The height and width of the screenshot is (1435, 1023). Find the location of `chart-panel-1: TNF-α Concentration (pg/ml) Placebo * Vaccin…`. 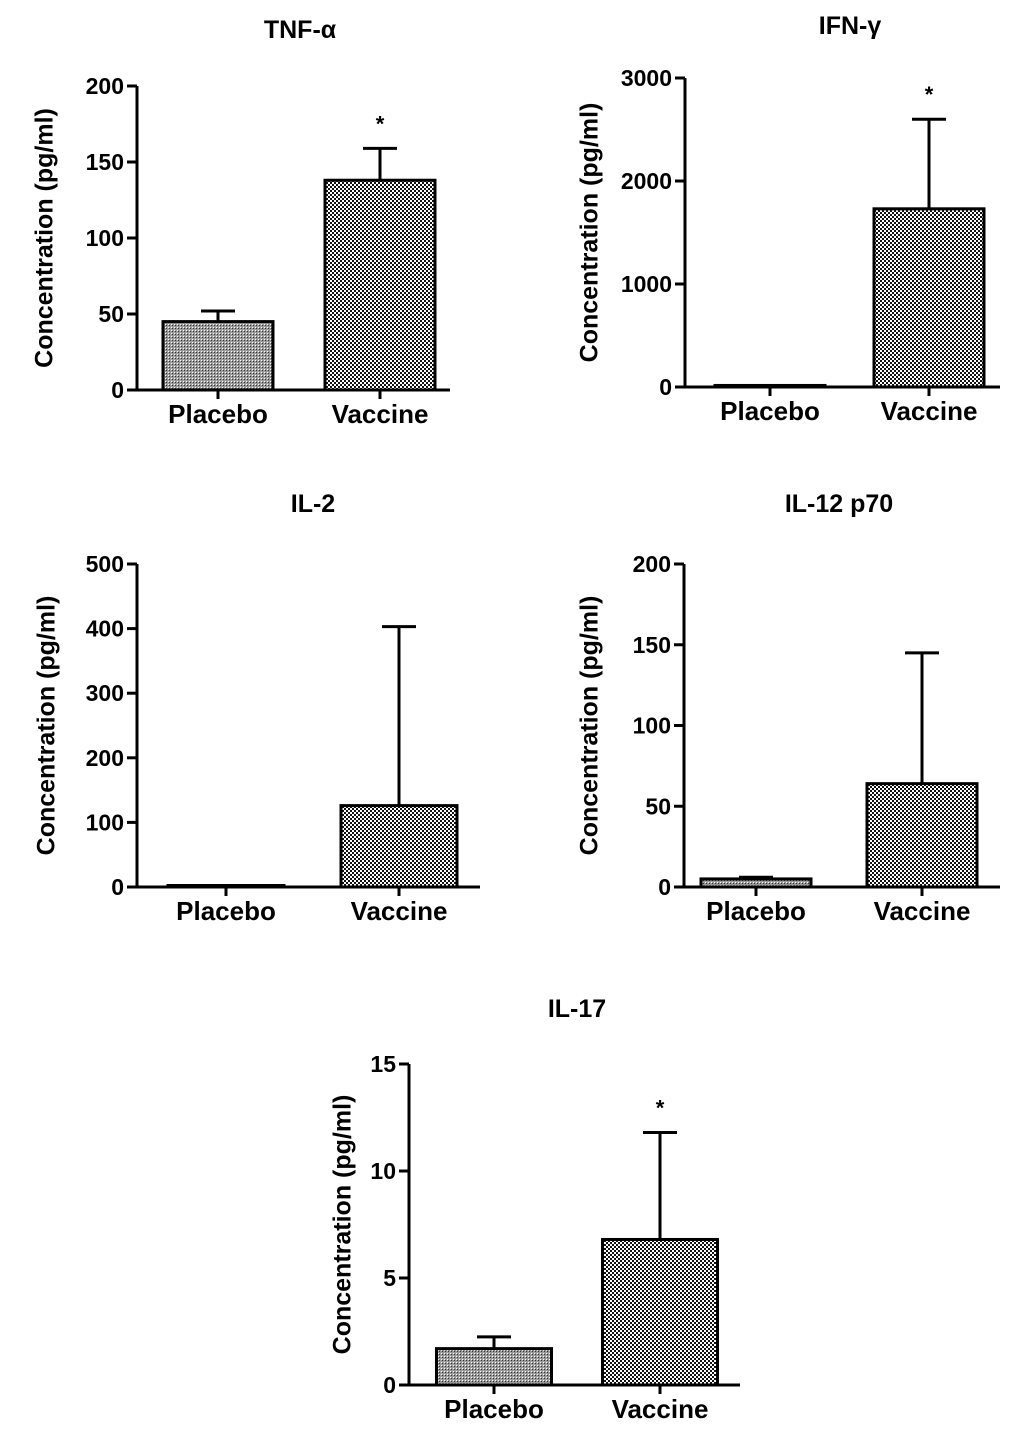

chart-panel-1: TNF-α Concentration (pg/ml) Placebo * Vaccin… is located at coordinates (240, 222).